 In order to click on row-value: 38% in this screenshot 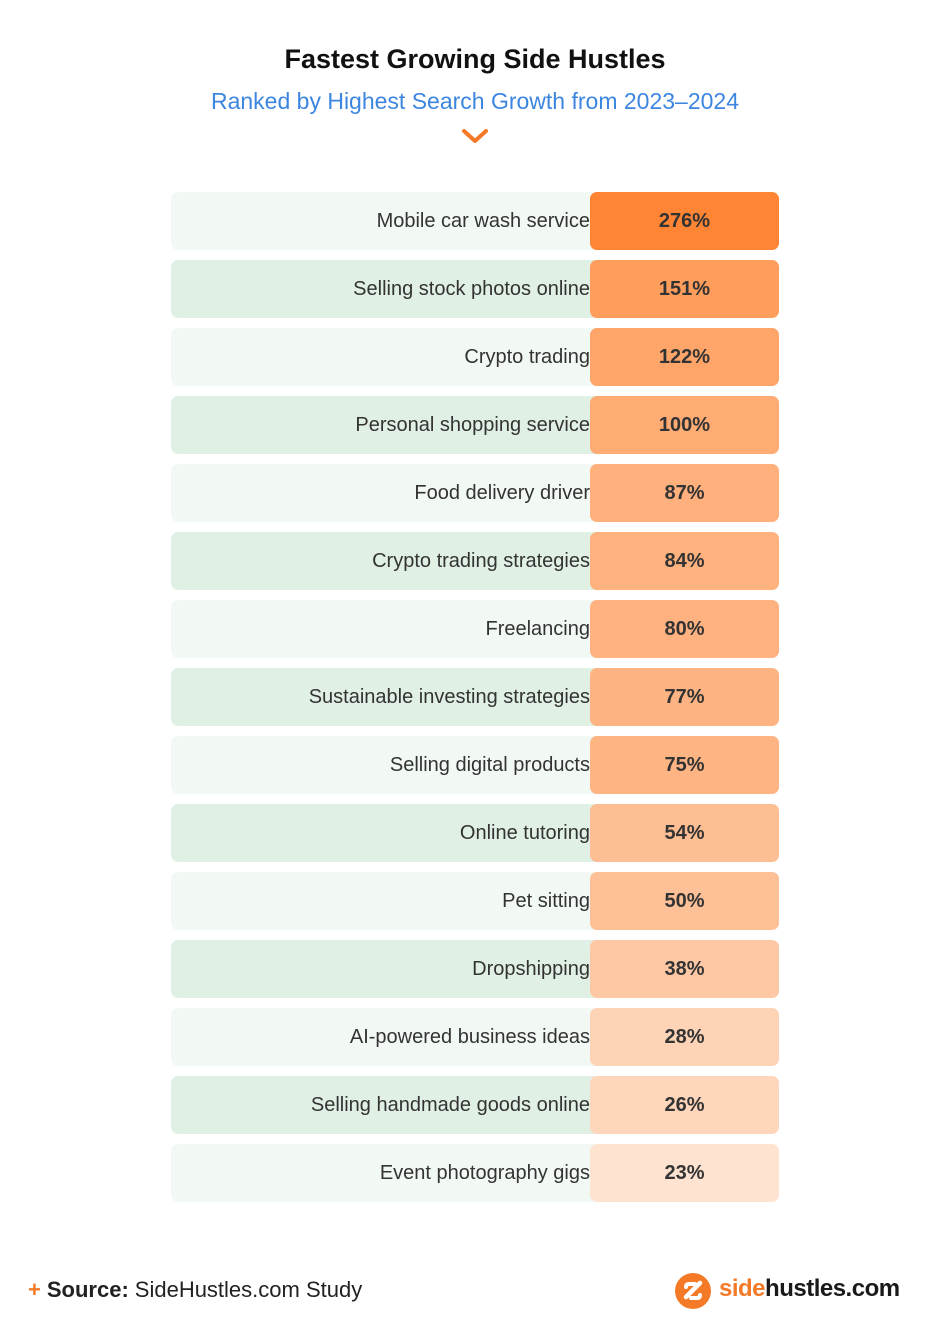, I will do `click(684, 969)`.